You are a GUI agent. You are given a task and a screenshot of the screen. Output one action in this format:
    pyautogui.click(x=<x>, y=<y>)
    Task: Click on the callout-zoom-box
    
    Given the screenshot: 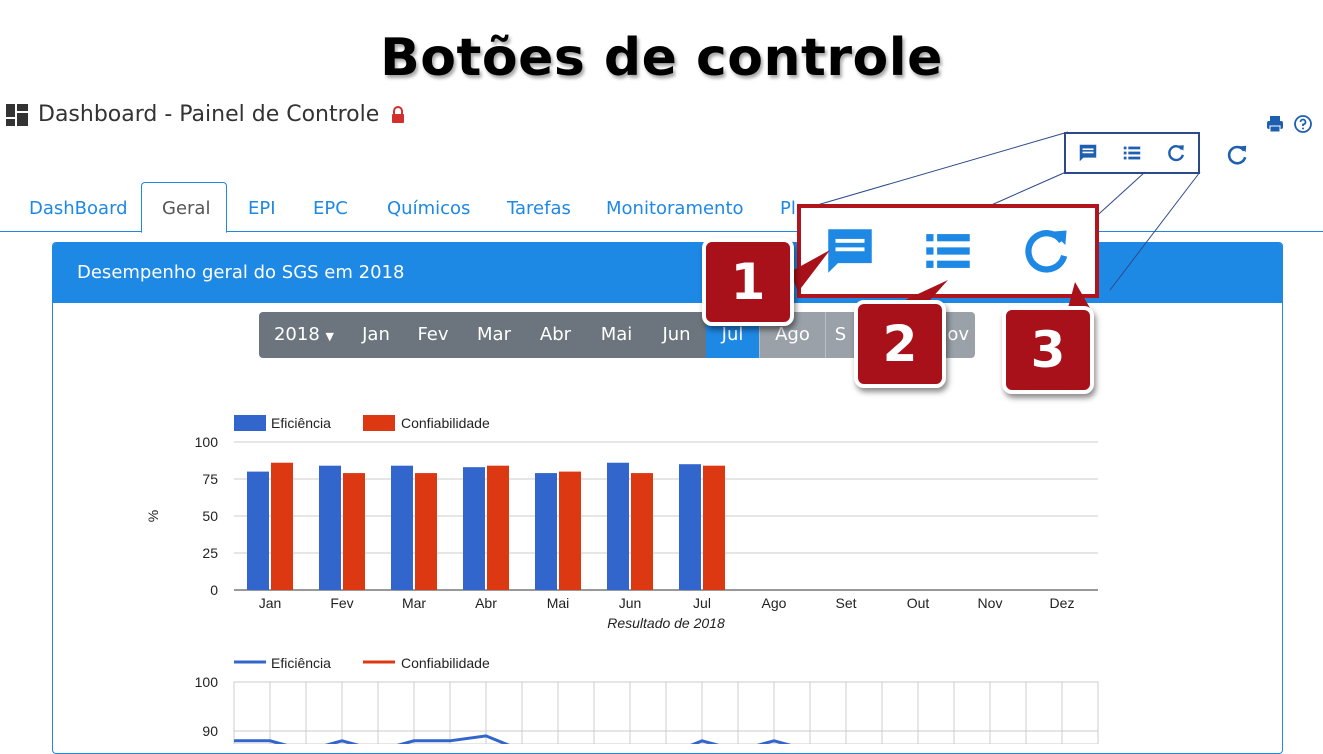 What is the action you would take?
    pyautogui.click(x=948, y=251)
    